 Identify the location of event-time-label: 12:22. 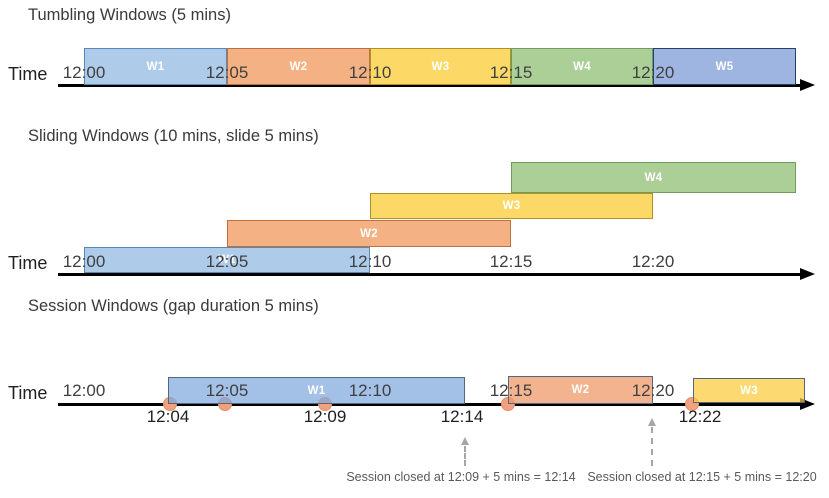
(700, 416).